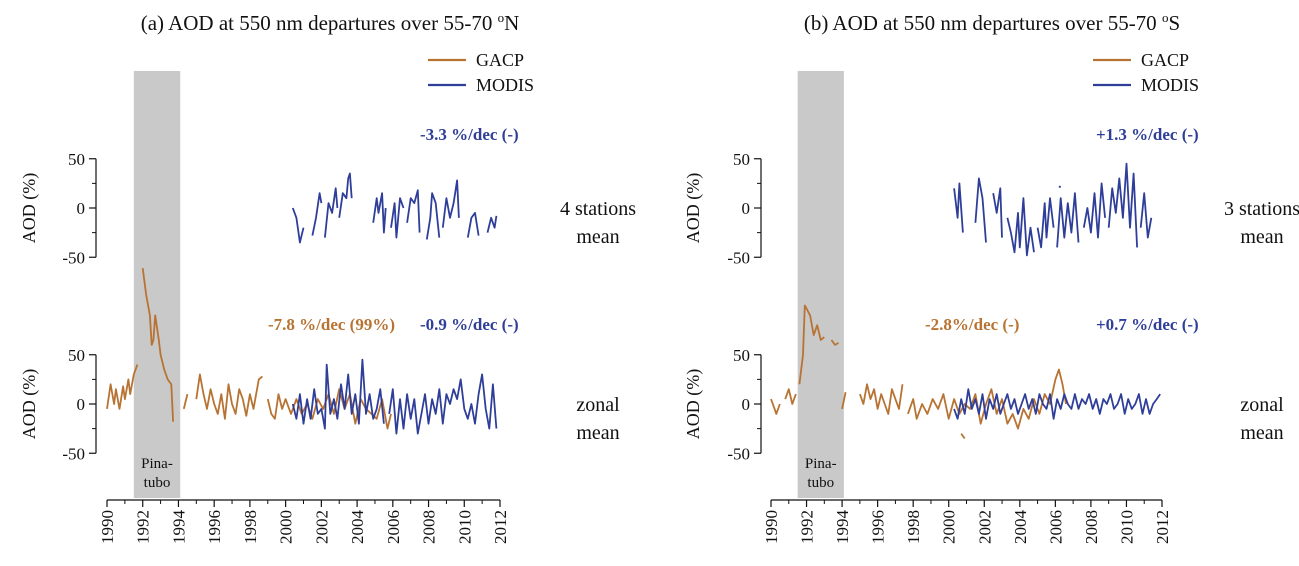 This screenshot has width=1299, height=566. I want to click on trend-annotation: -7.8 %/dec (99%), so click(331, 324).